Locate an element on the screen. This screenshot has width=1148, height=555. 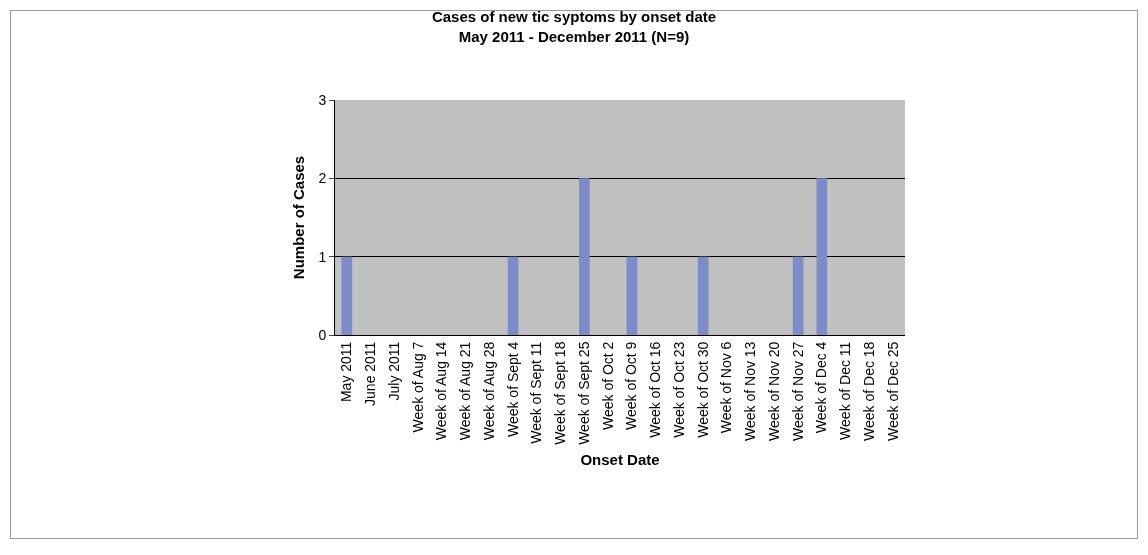
x-tick-label: Week of Sept 4 is located at coordinates (512, 389).